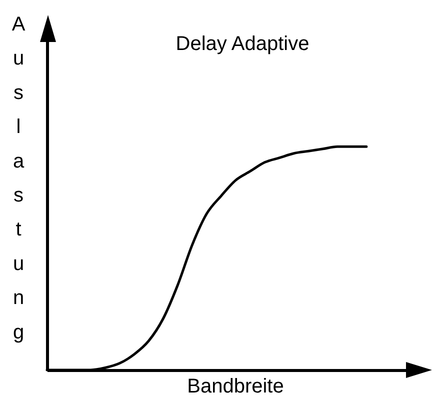 Image resolution: width=434 pixels, height=403 pixels. I want to click on x-axis-title: Bandbreite, so click(235, 387).